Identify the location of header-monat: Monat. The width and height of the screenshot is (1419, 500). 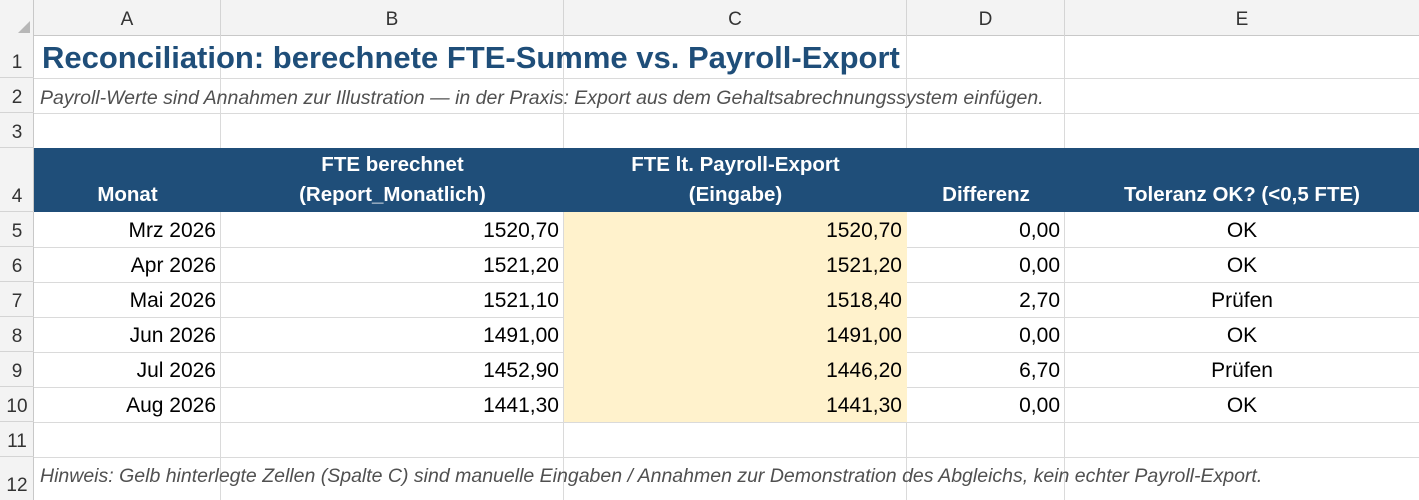
(127, 180).